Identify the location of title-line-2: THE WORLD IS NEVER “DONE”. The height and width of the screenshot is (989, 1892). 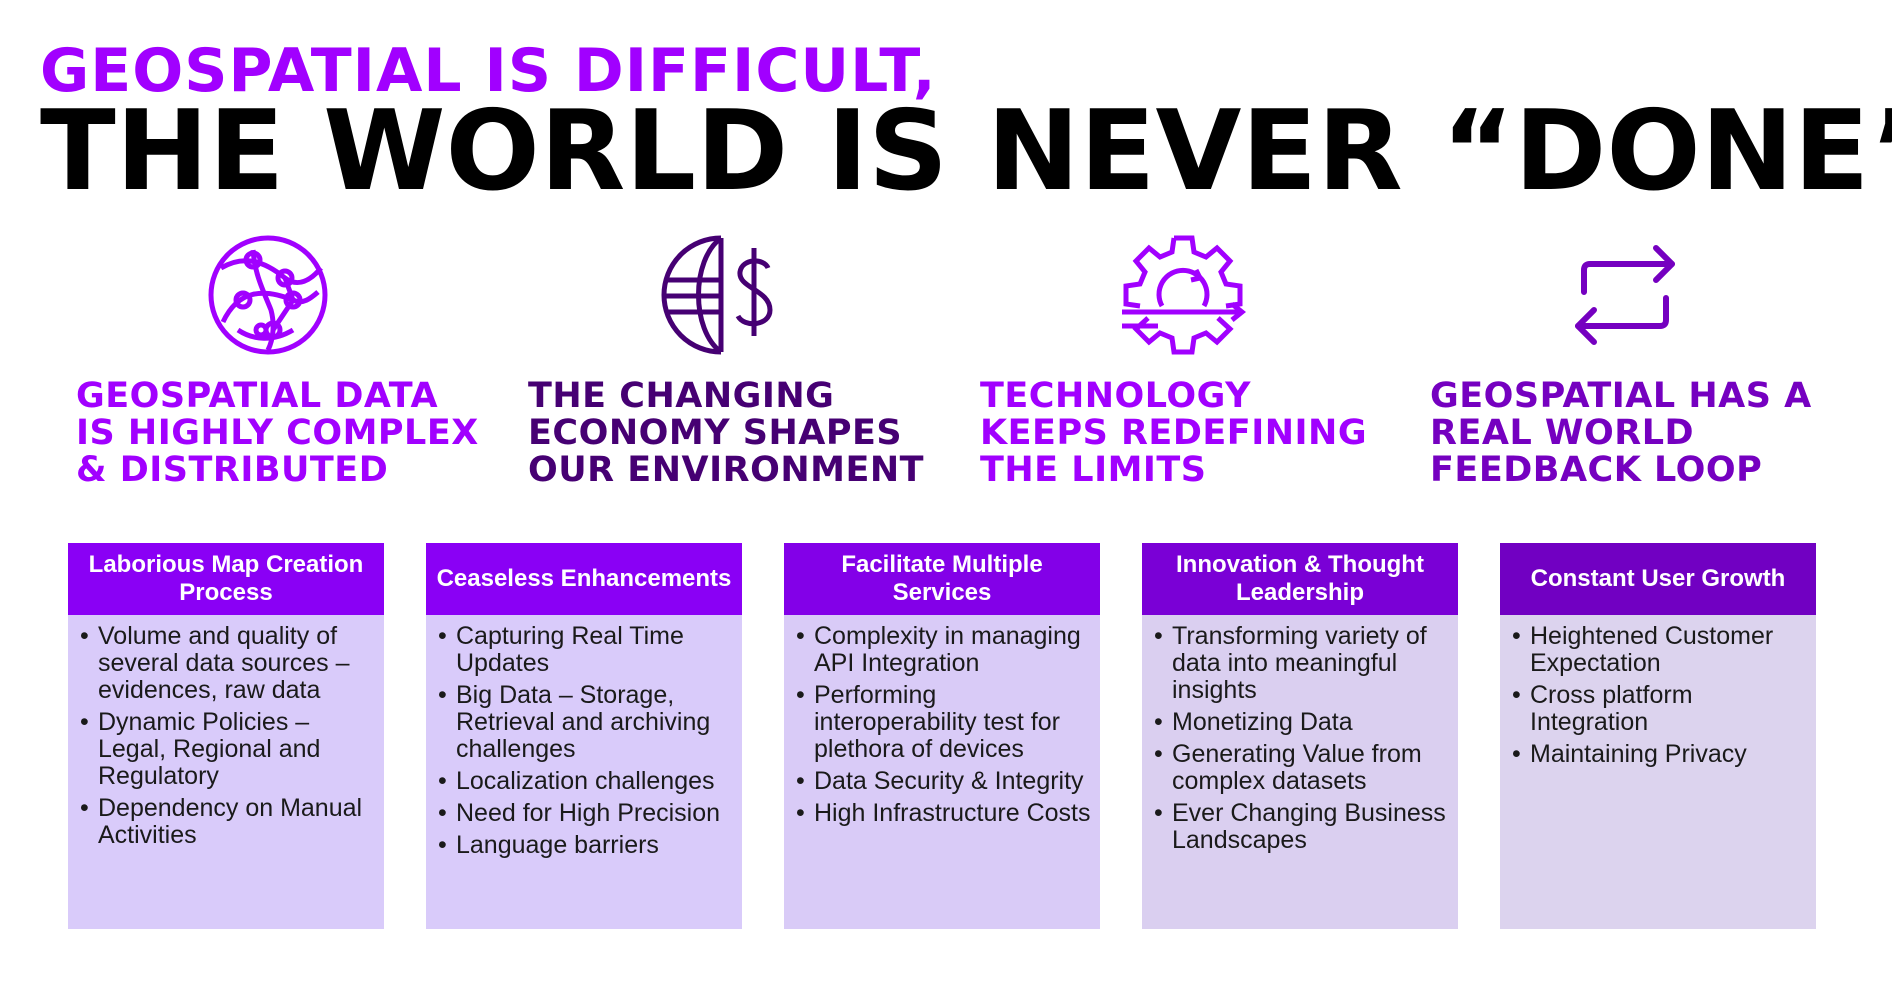
(966, 151).